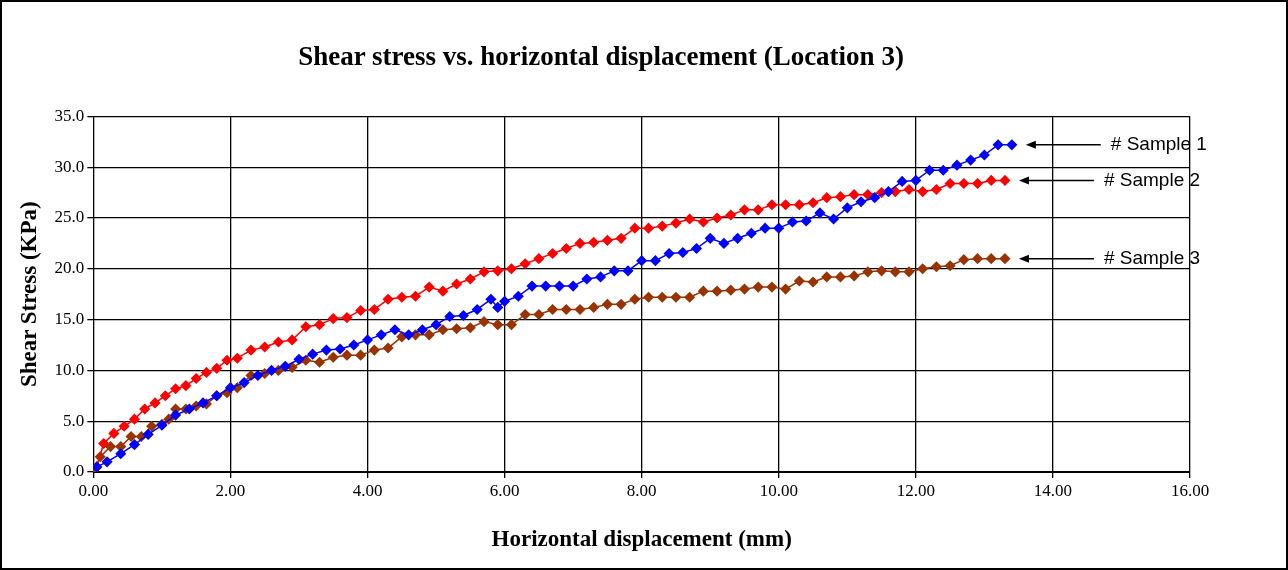 This screenshot has width=1288, height=570. Describe the element at coordinates (1152, 257) in the screenshot. I see `text: # Sample 3` at that location.